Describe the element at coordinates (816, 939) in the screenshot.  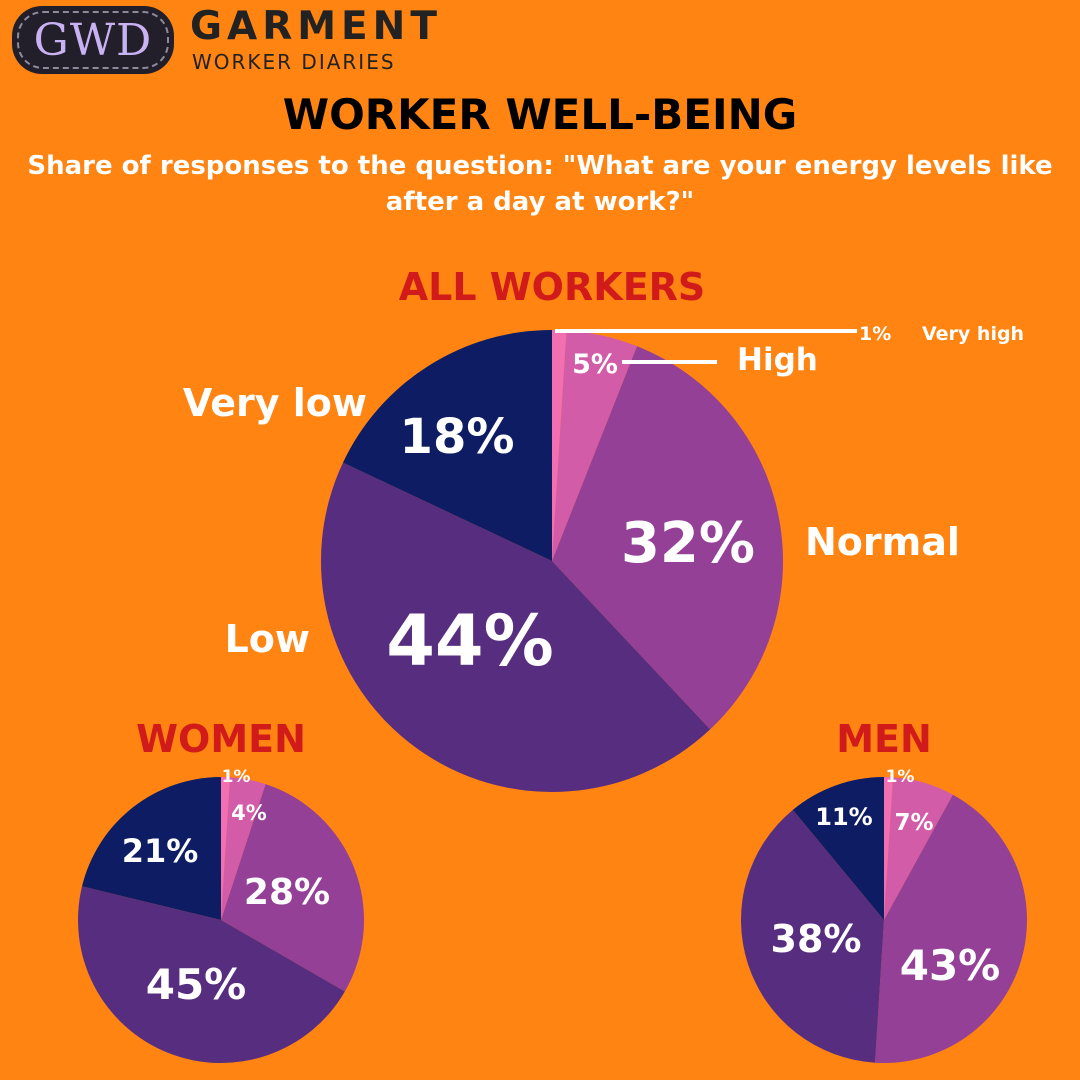
I see `value-label-men-low: 38%` at that location.